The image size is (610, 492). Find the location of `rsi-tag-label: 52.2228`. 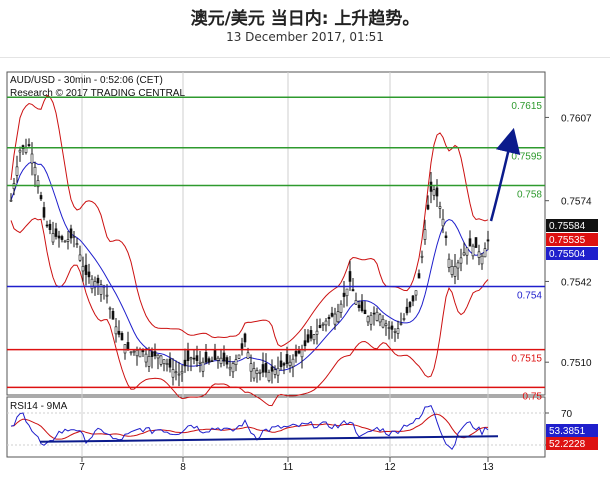

rsi-tag-label: 52.2228 is located at coordinates (567, 444).